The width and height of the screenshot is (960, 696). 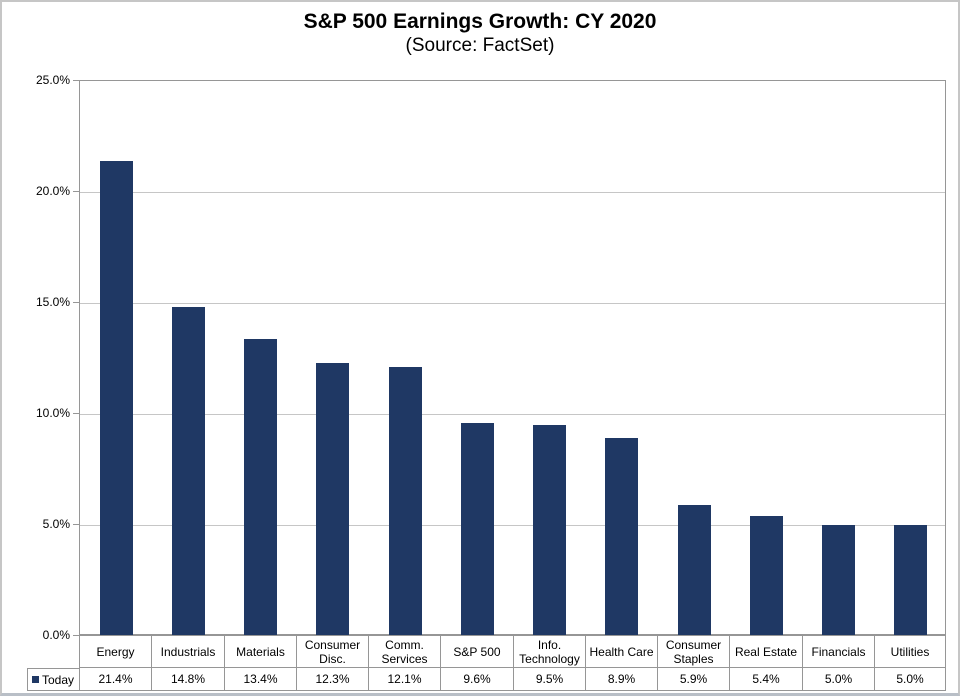 I want to click on legend-label: Today, so click(x=58, y=679).